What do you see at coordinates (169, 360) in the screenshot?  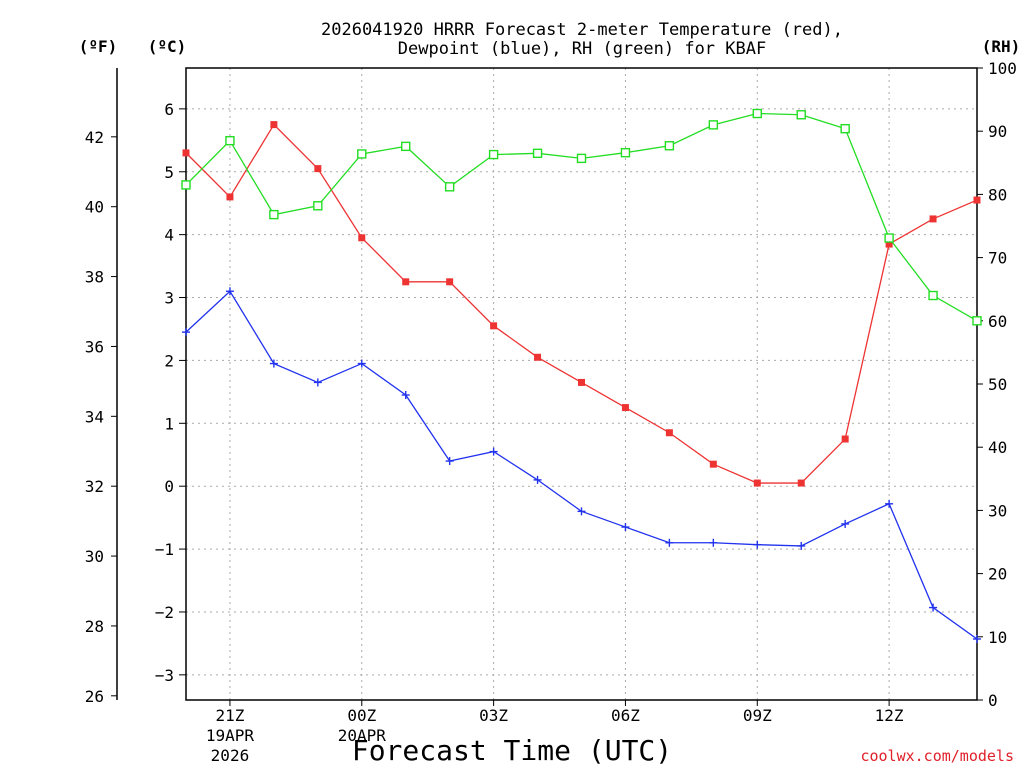 I see `celsius-tick-label: 2` at bounding box center [169, 360].